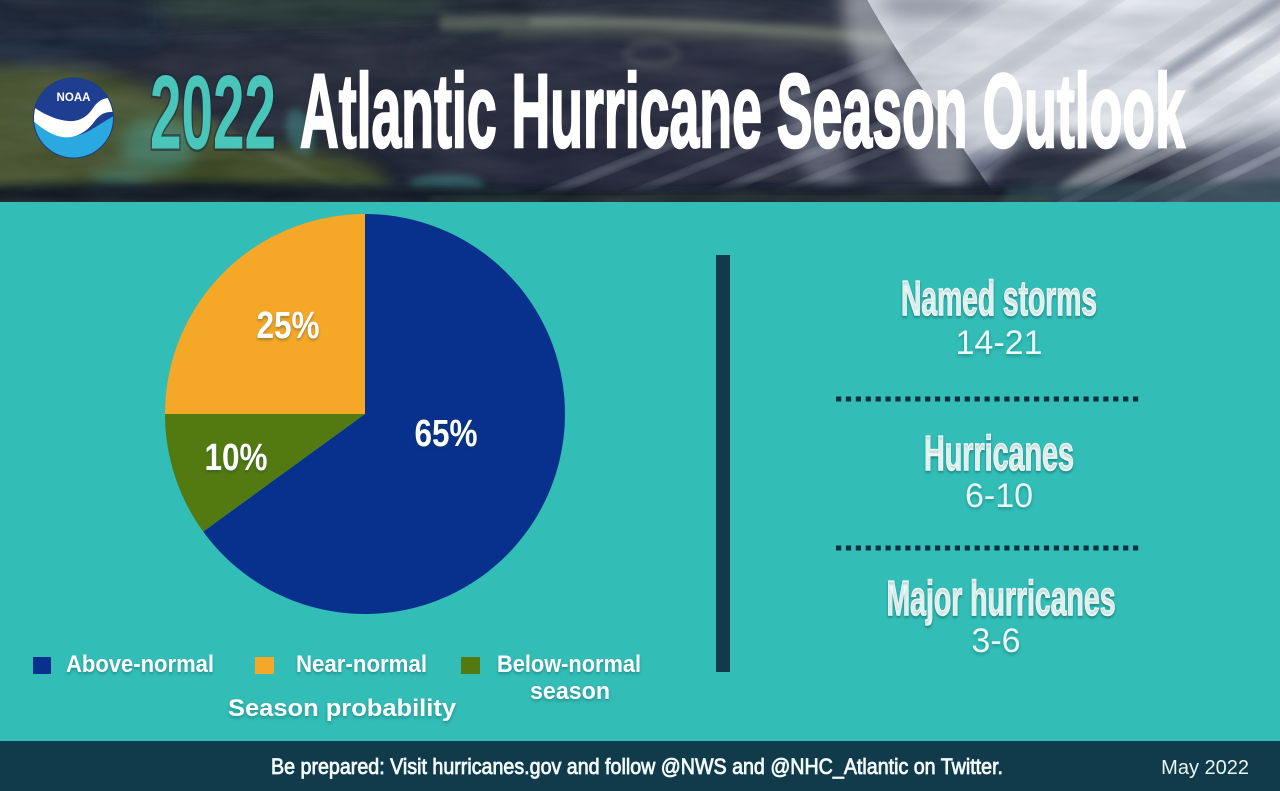 Image resolution: width=1280 pixels, height=791 pixels. I want to click on svg-text: Below-normal, so click(569, 664).